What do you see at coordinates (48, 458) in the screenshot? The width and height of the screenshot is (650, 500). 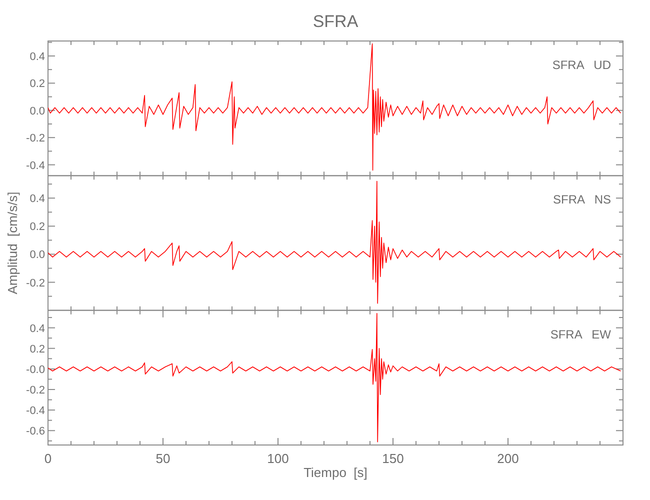 I see `x-tick-label: 0` at bounding box center [48, 458].